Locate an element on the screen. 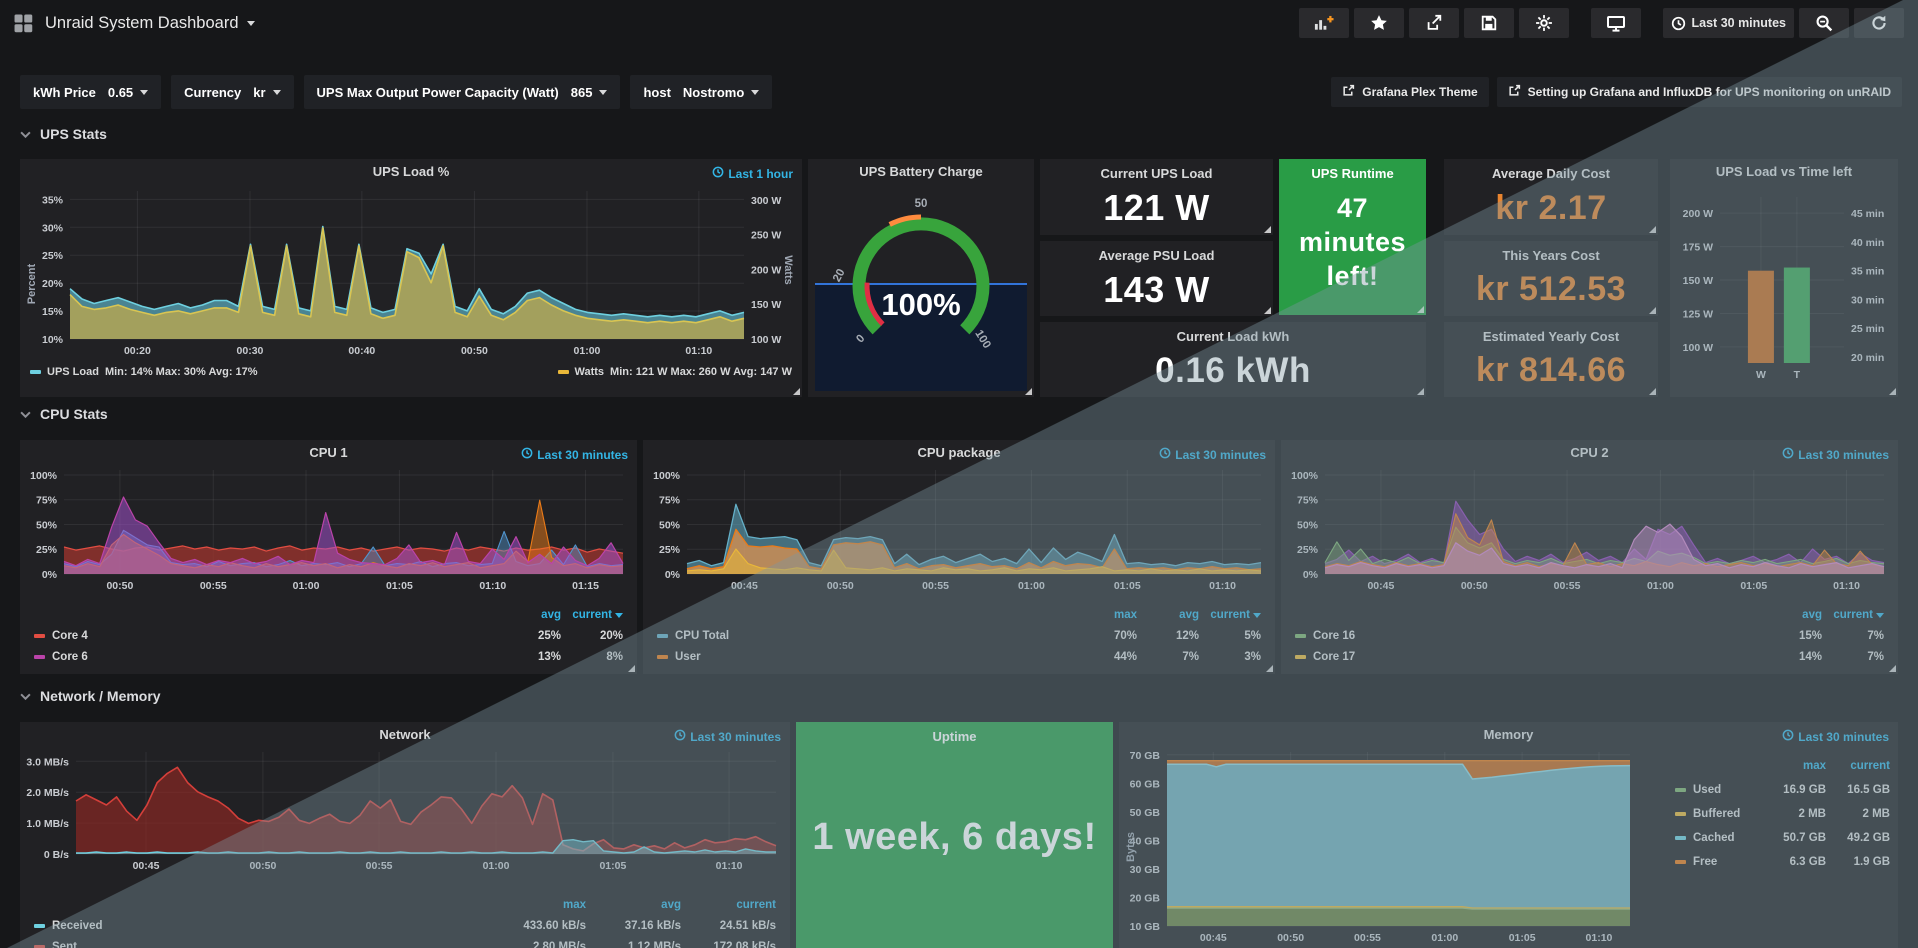 This screenshot has width=1918, height=948. grid-logo-icon is located at coordinates (23, 23).